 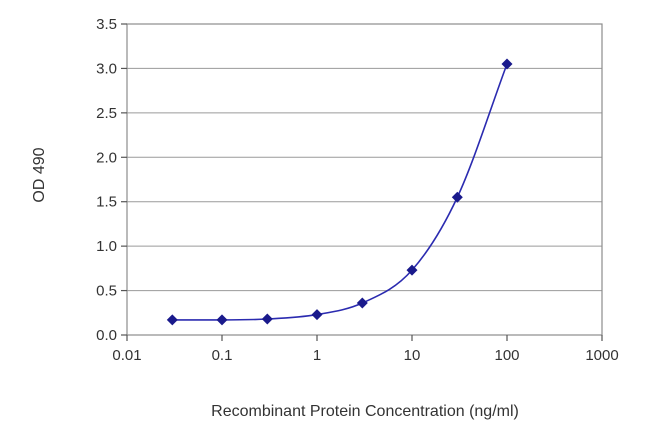 I want to click on y-tick-label: 1.5, so click(x=106, y=202).